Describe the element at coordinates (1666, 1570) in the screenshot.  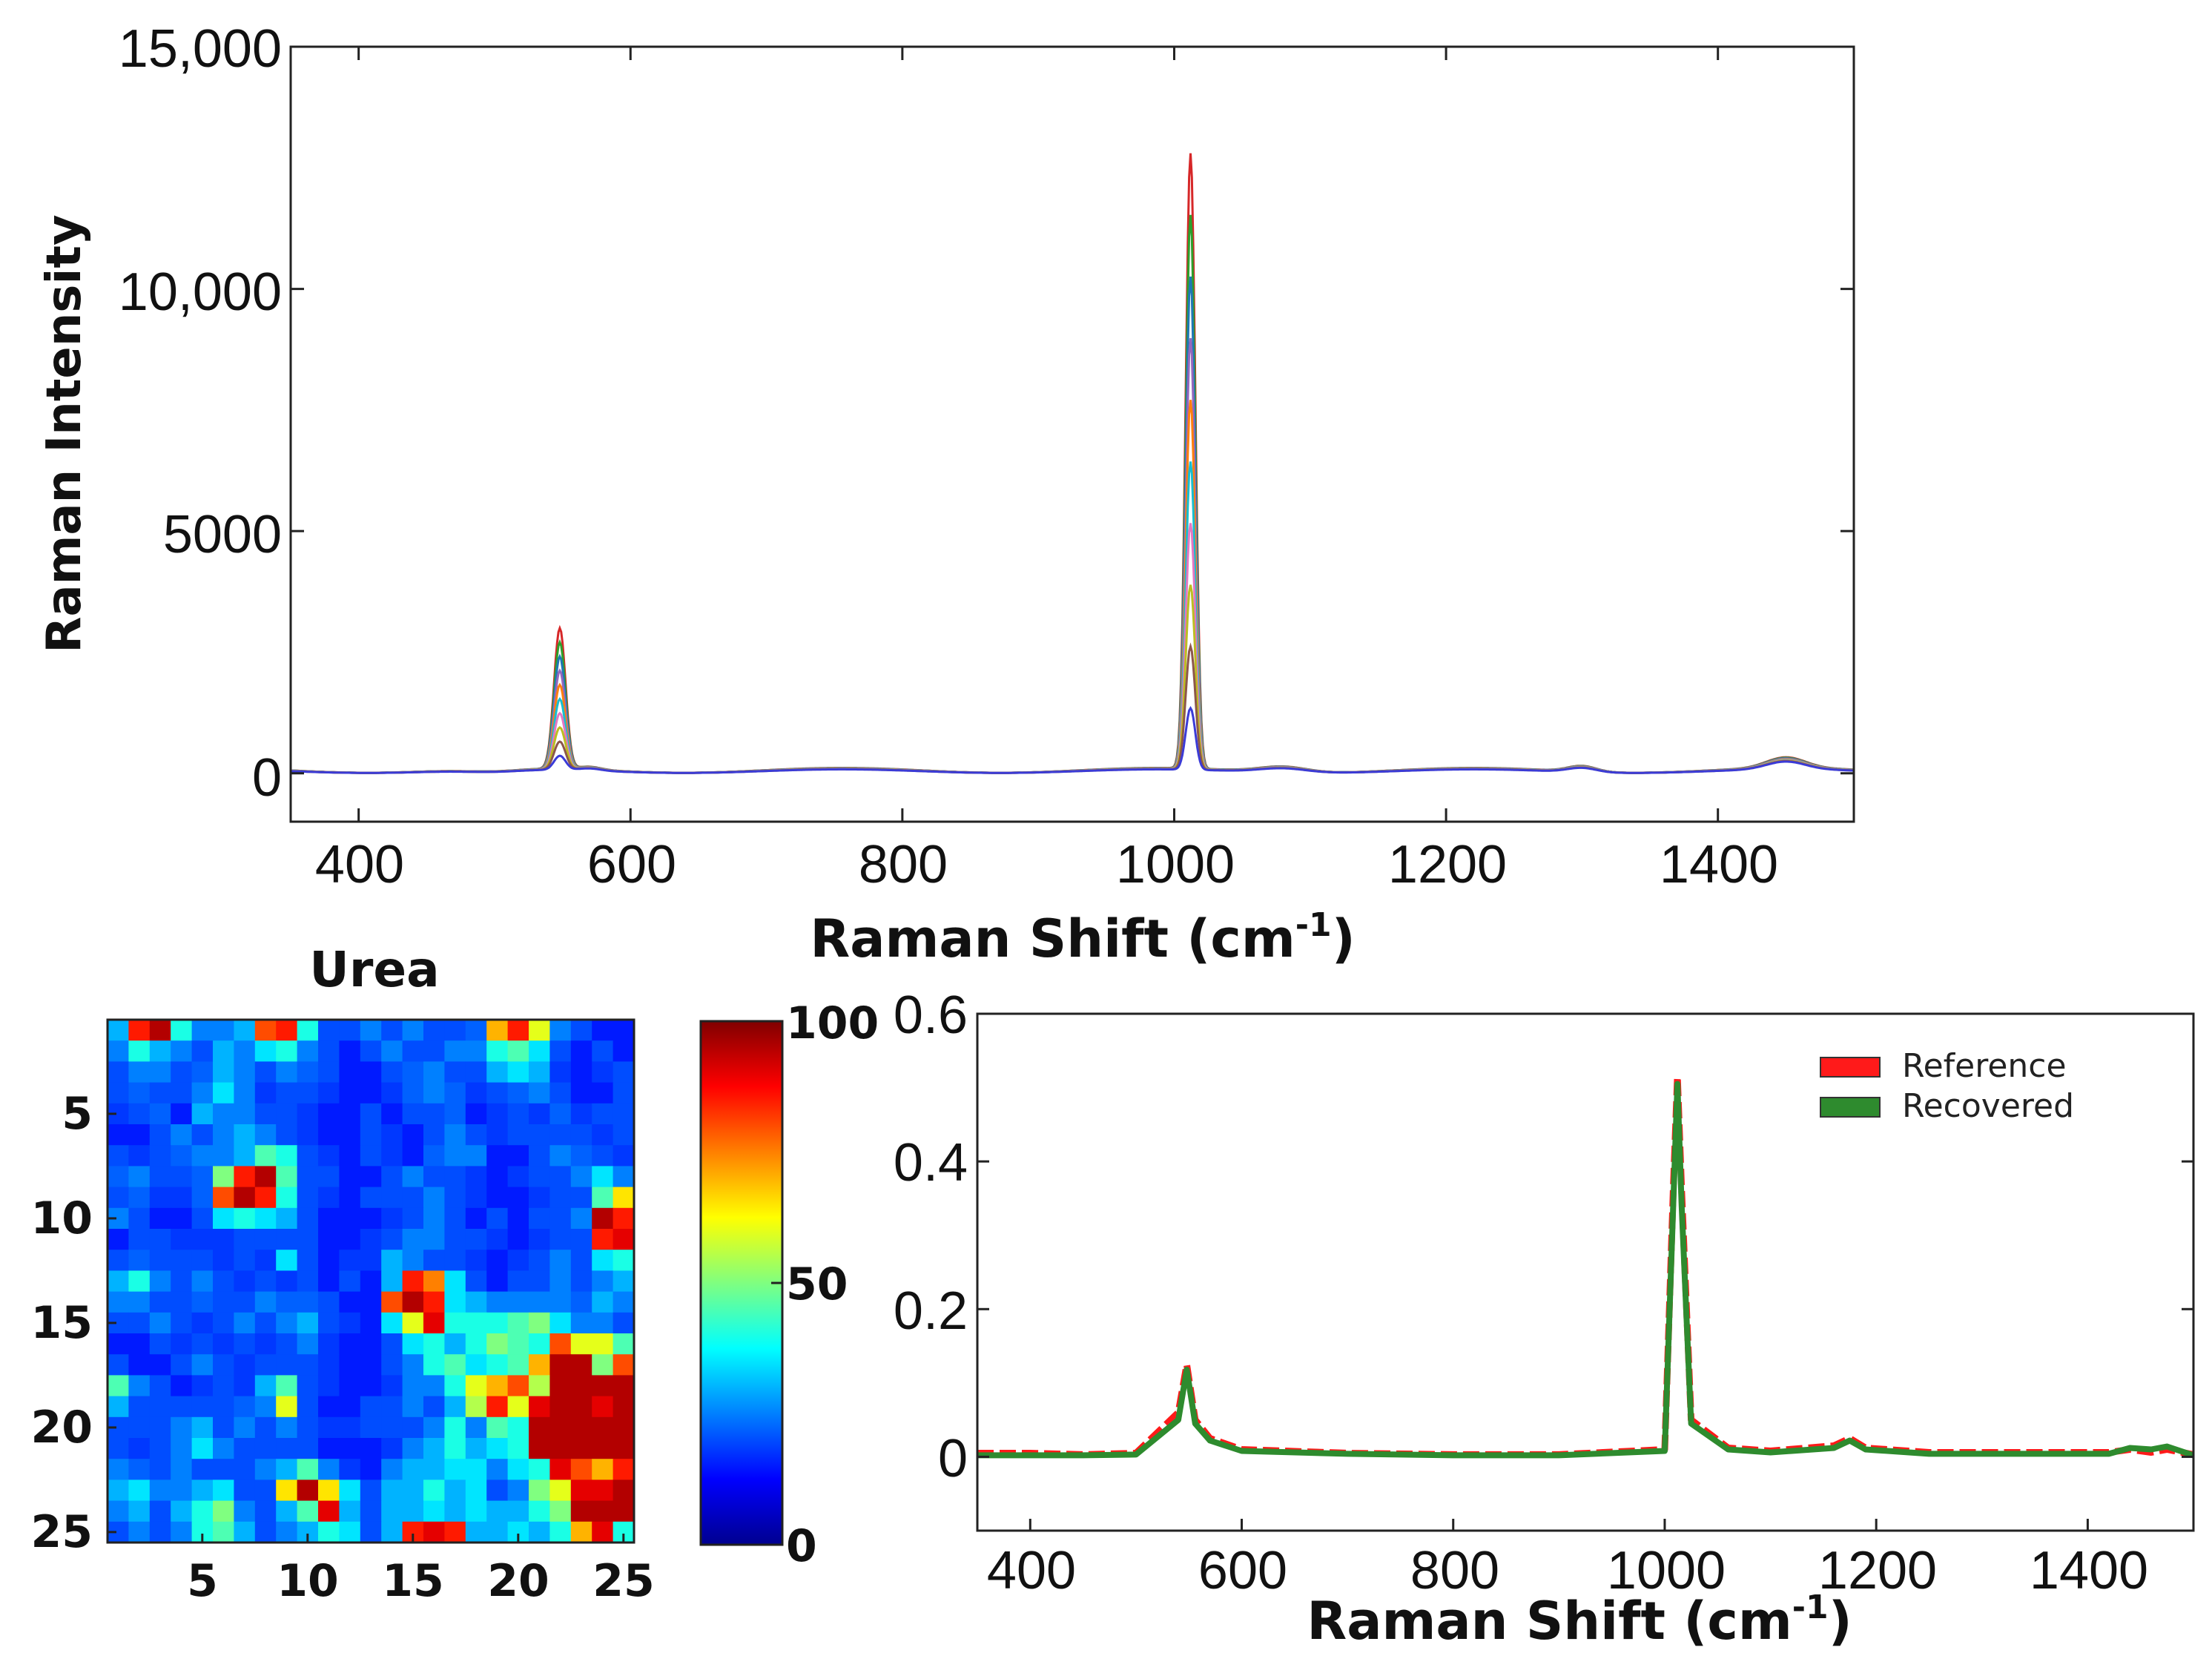
I see `bottom-xtick-1000: 1000` at that location.